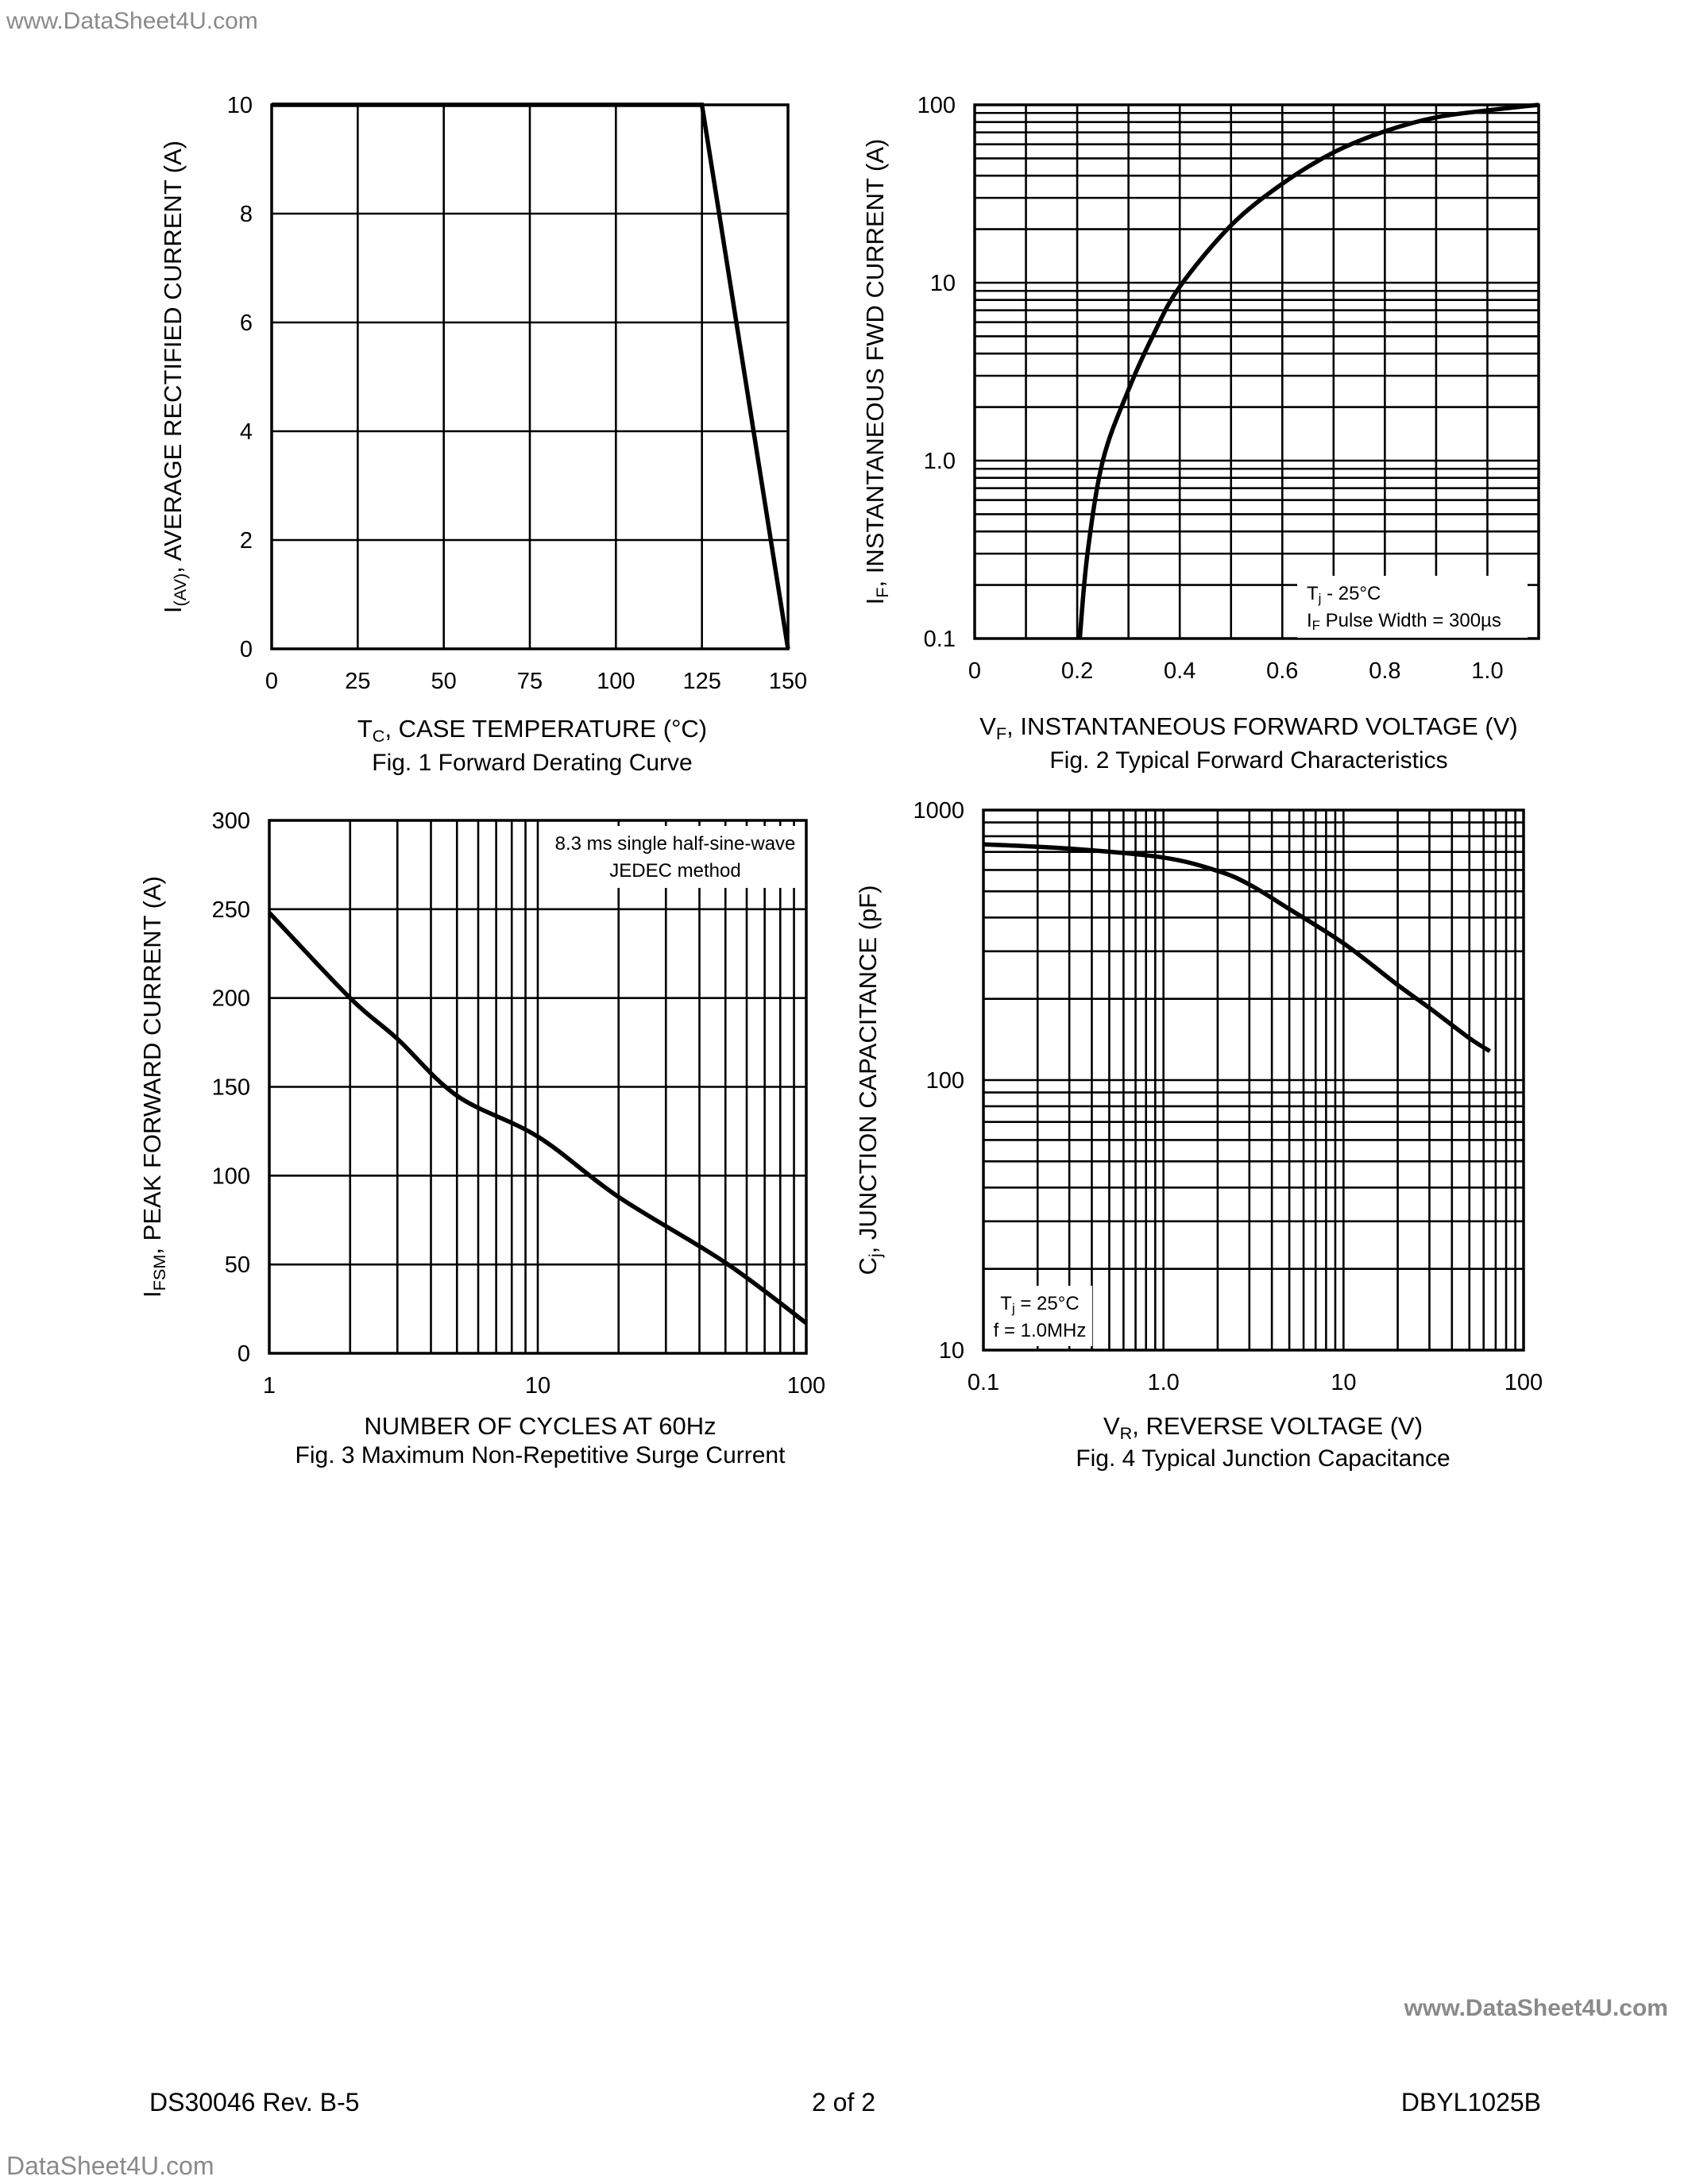  I want to click on text-segment: V, so click(1112, 1426).